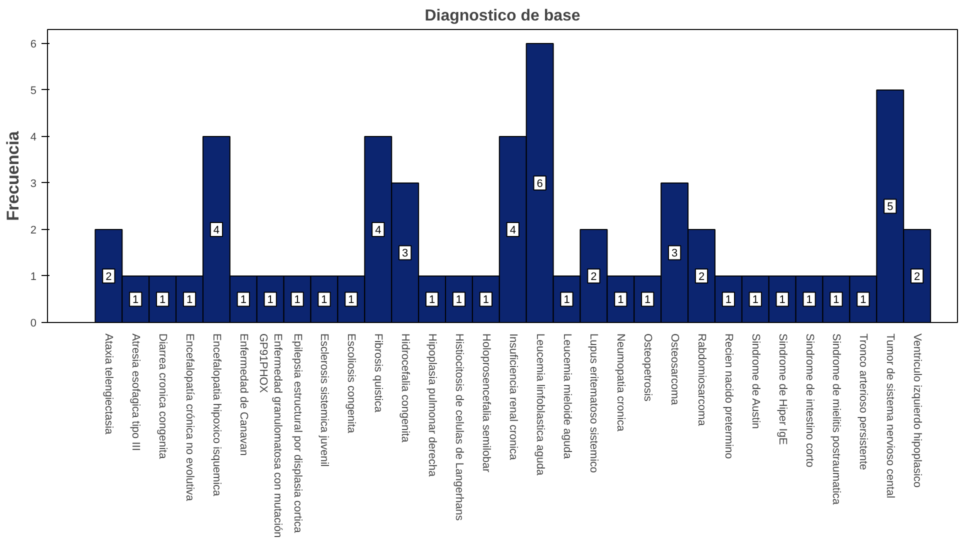 The image size is (963, 540). I want to click on y-tick-label: 4, so click(33, 137).